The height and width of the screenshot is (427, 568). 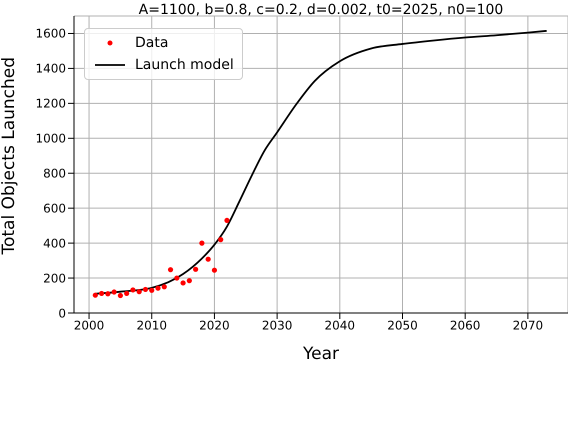 I want to click on x-tick-label: 2010, so click(x=152, y=325).